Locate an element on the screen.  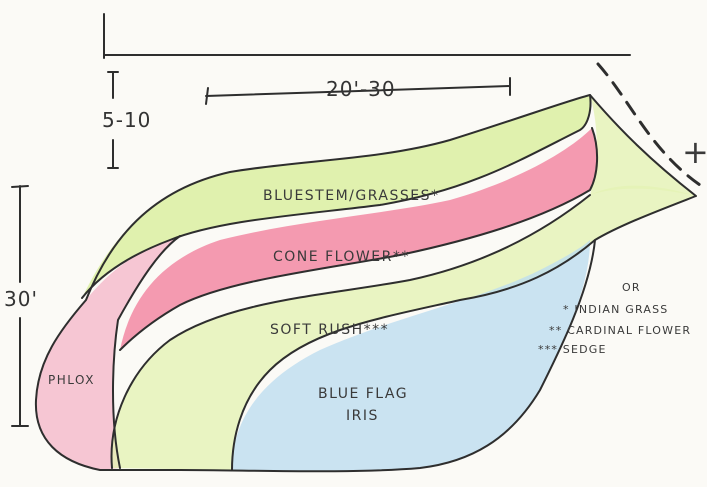
legend-header: OR is located at coordinates (631, 287).